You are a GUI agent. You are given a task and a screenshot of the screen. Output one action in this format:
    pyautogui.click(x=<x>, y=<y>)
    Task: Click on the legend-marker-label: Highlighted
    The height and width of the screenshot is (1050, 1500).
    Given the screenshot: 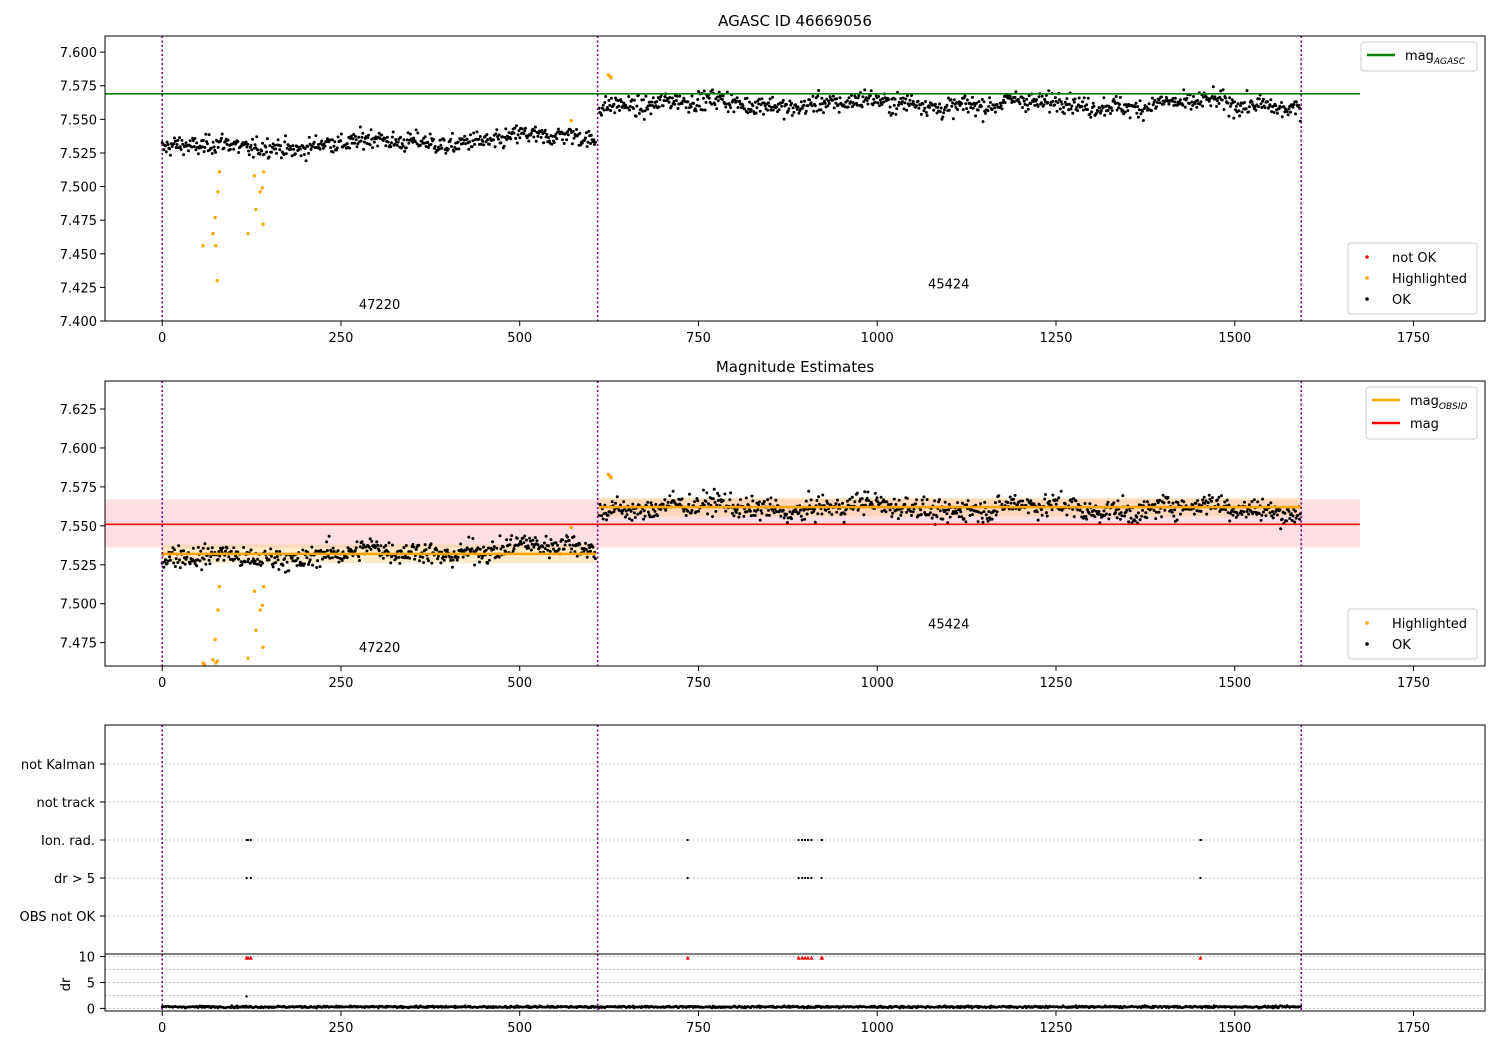 What is the action you would take?
    pyautogui.click(x=1429, y=279)
    